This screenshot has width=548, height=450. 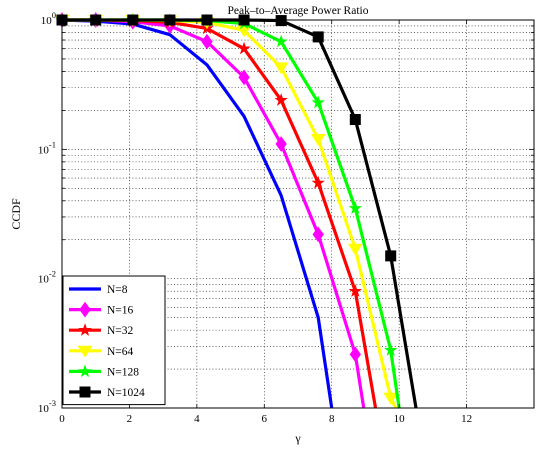 I want to click on y-tick-label: 10⁻³, so click(x=47, y=406).